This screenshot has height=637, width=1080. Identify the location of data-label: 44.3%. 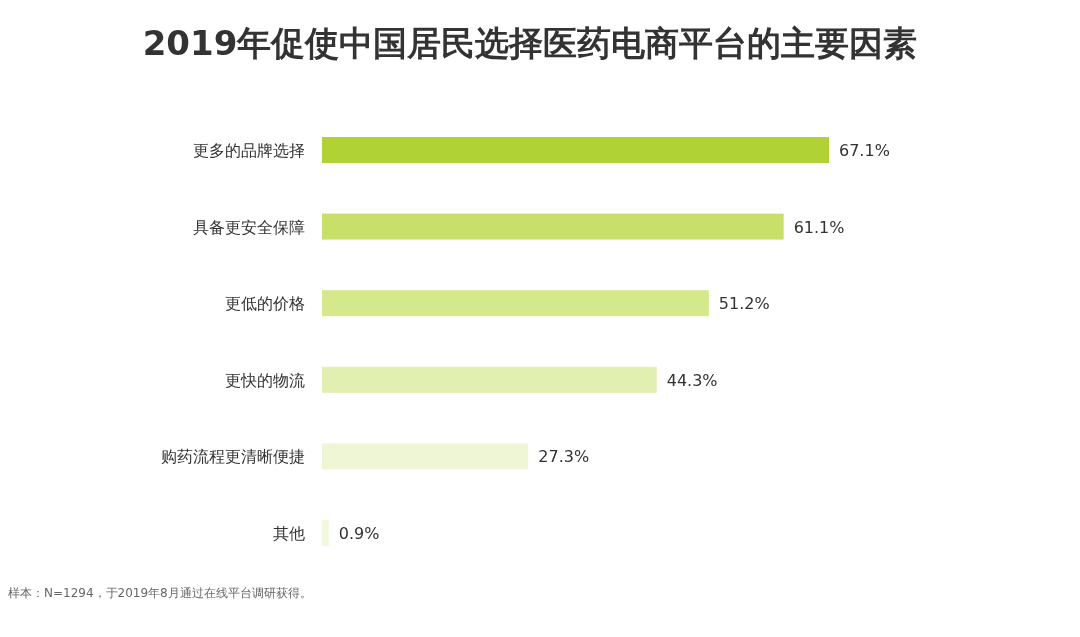
(692, 380).